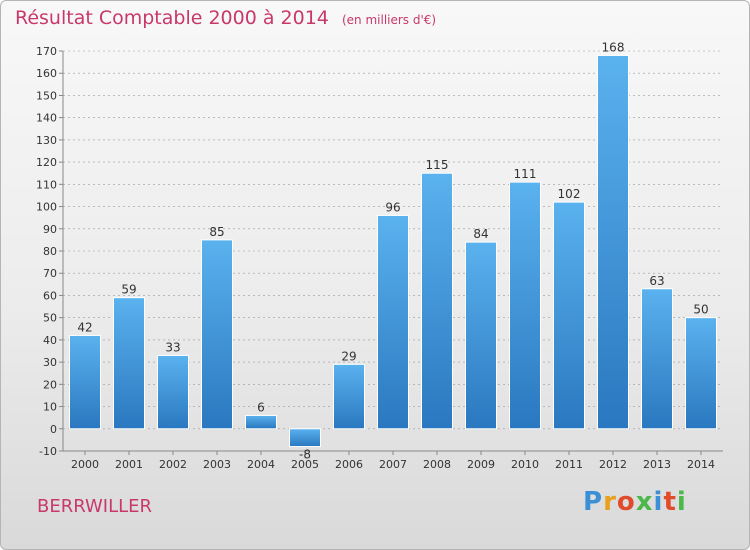  Describe the element at coordinates (626, 502) in the screenshot. I see `brand-letter: o` at that location.